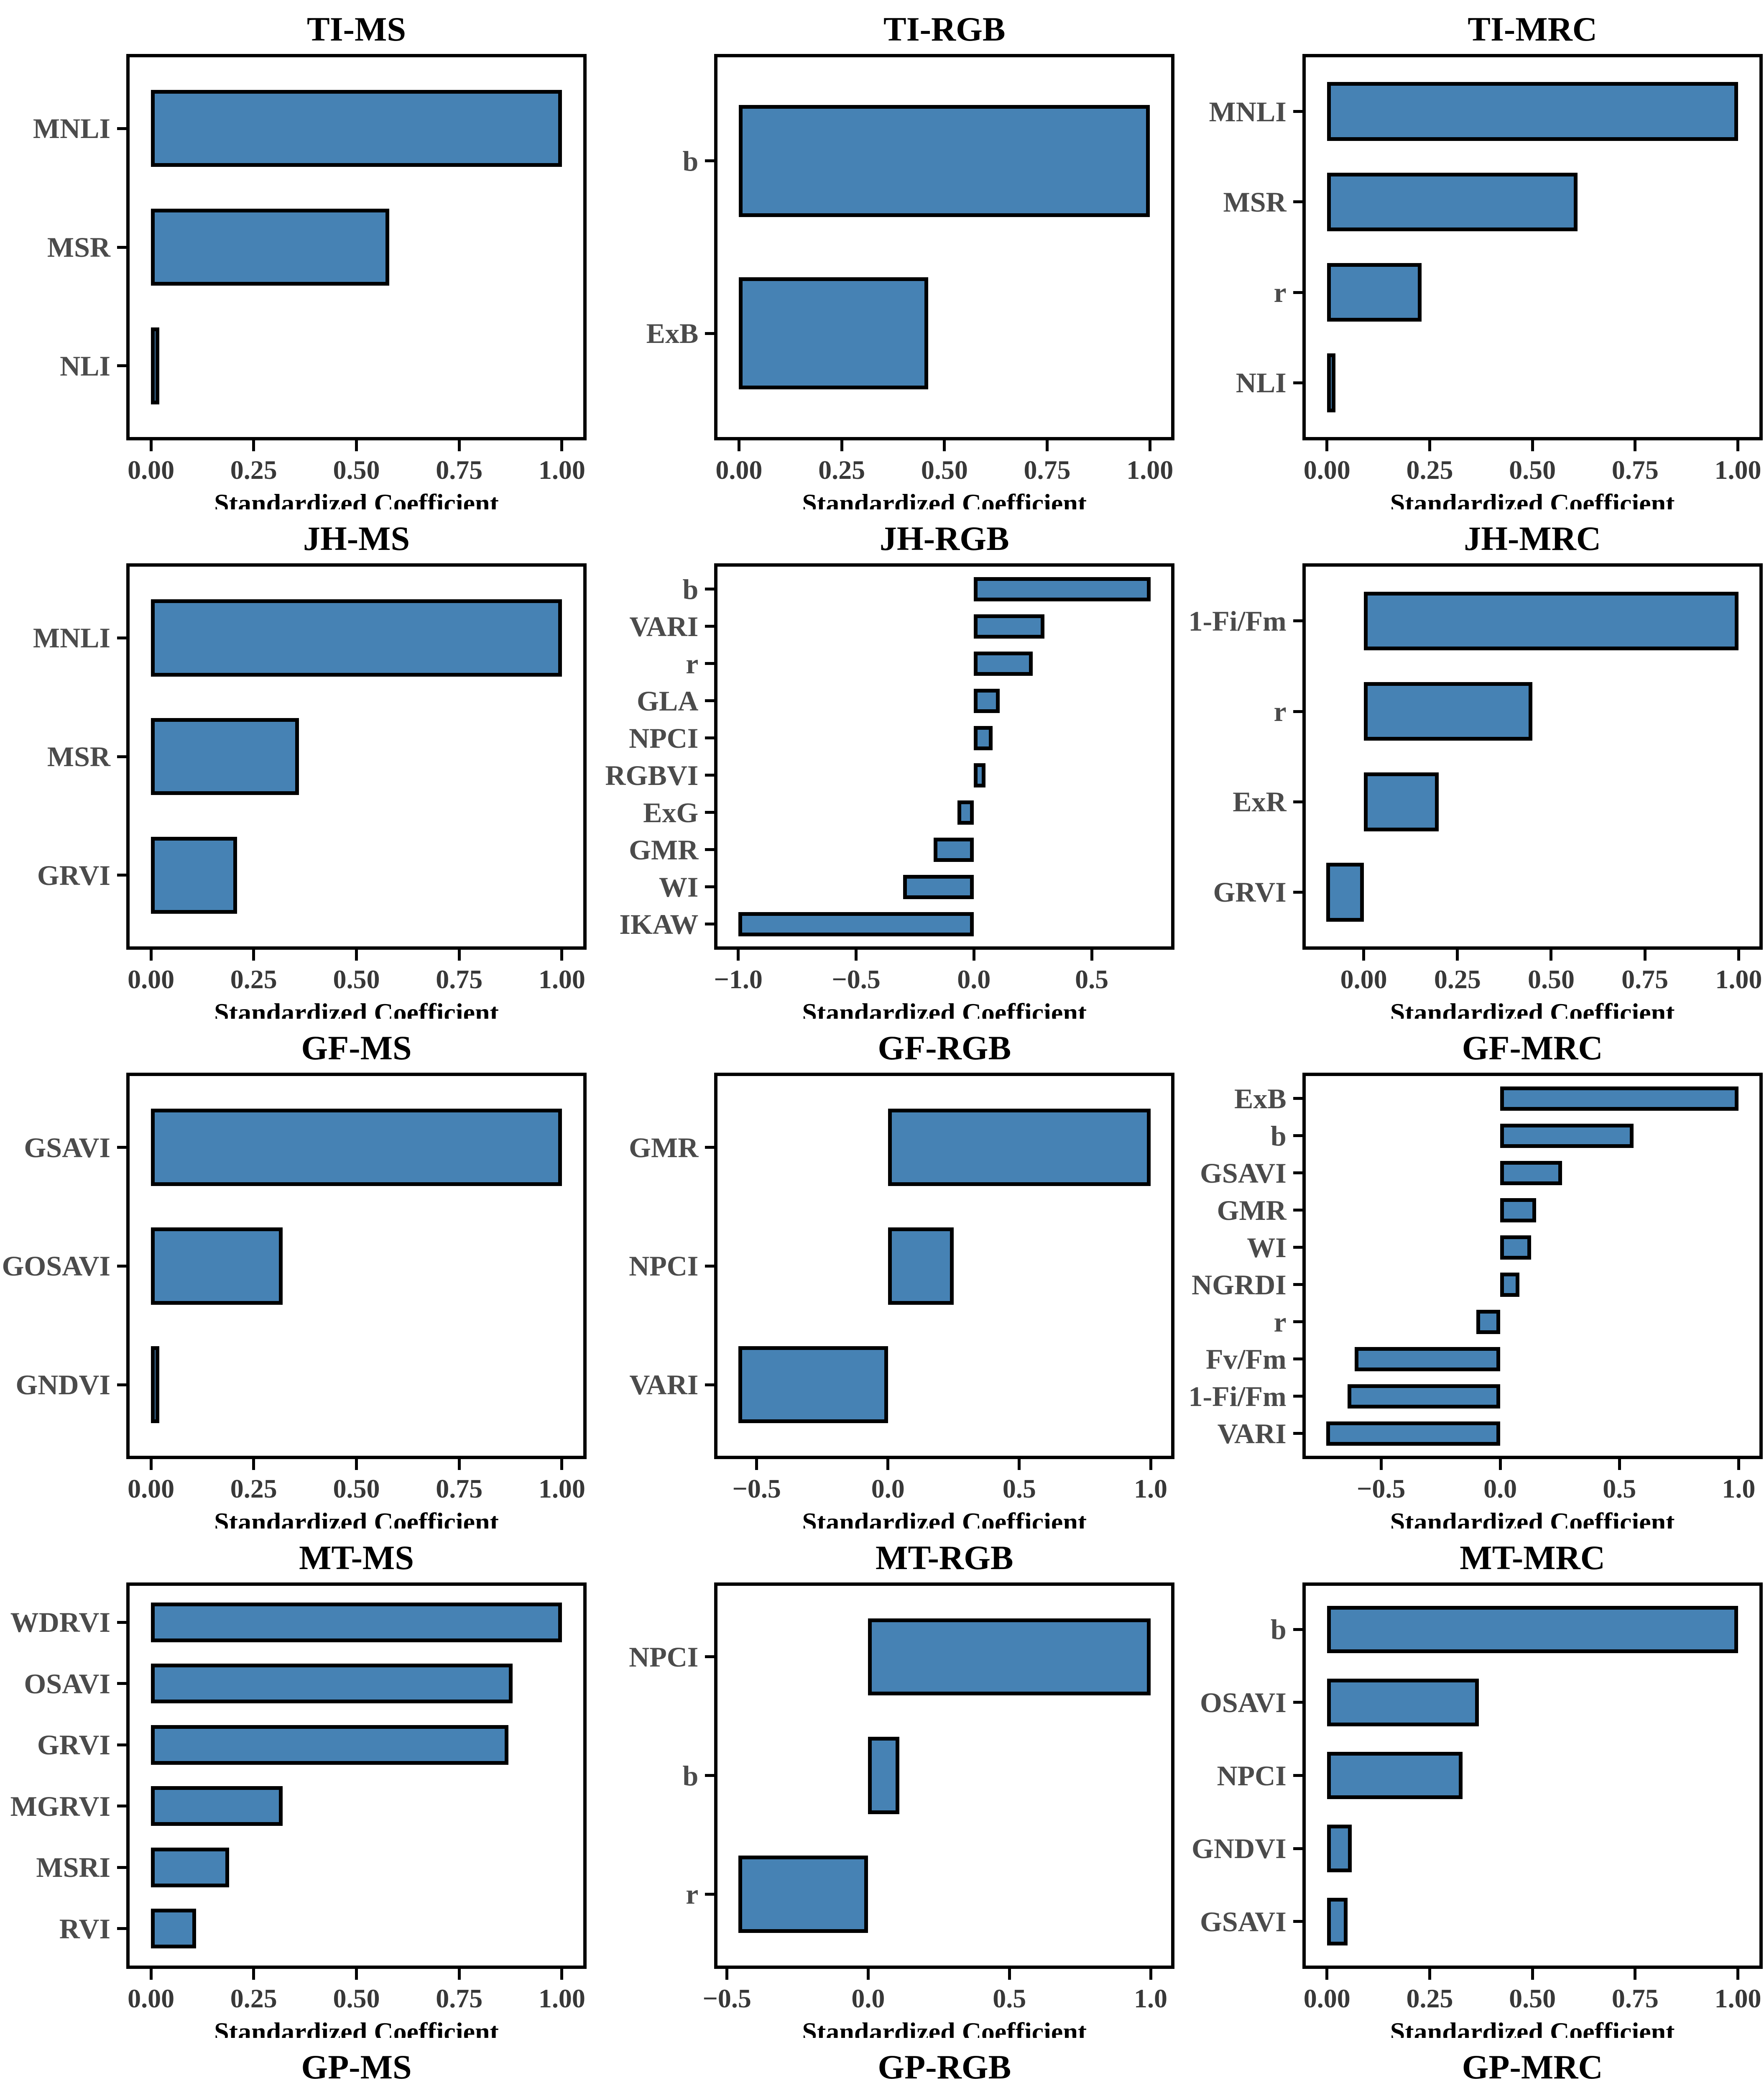 The image size is (1764, 2091). I want to click on y-category-label: GNDVI, so click(62, 1385).